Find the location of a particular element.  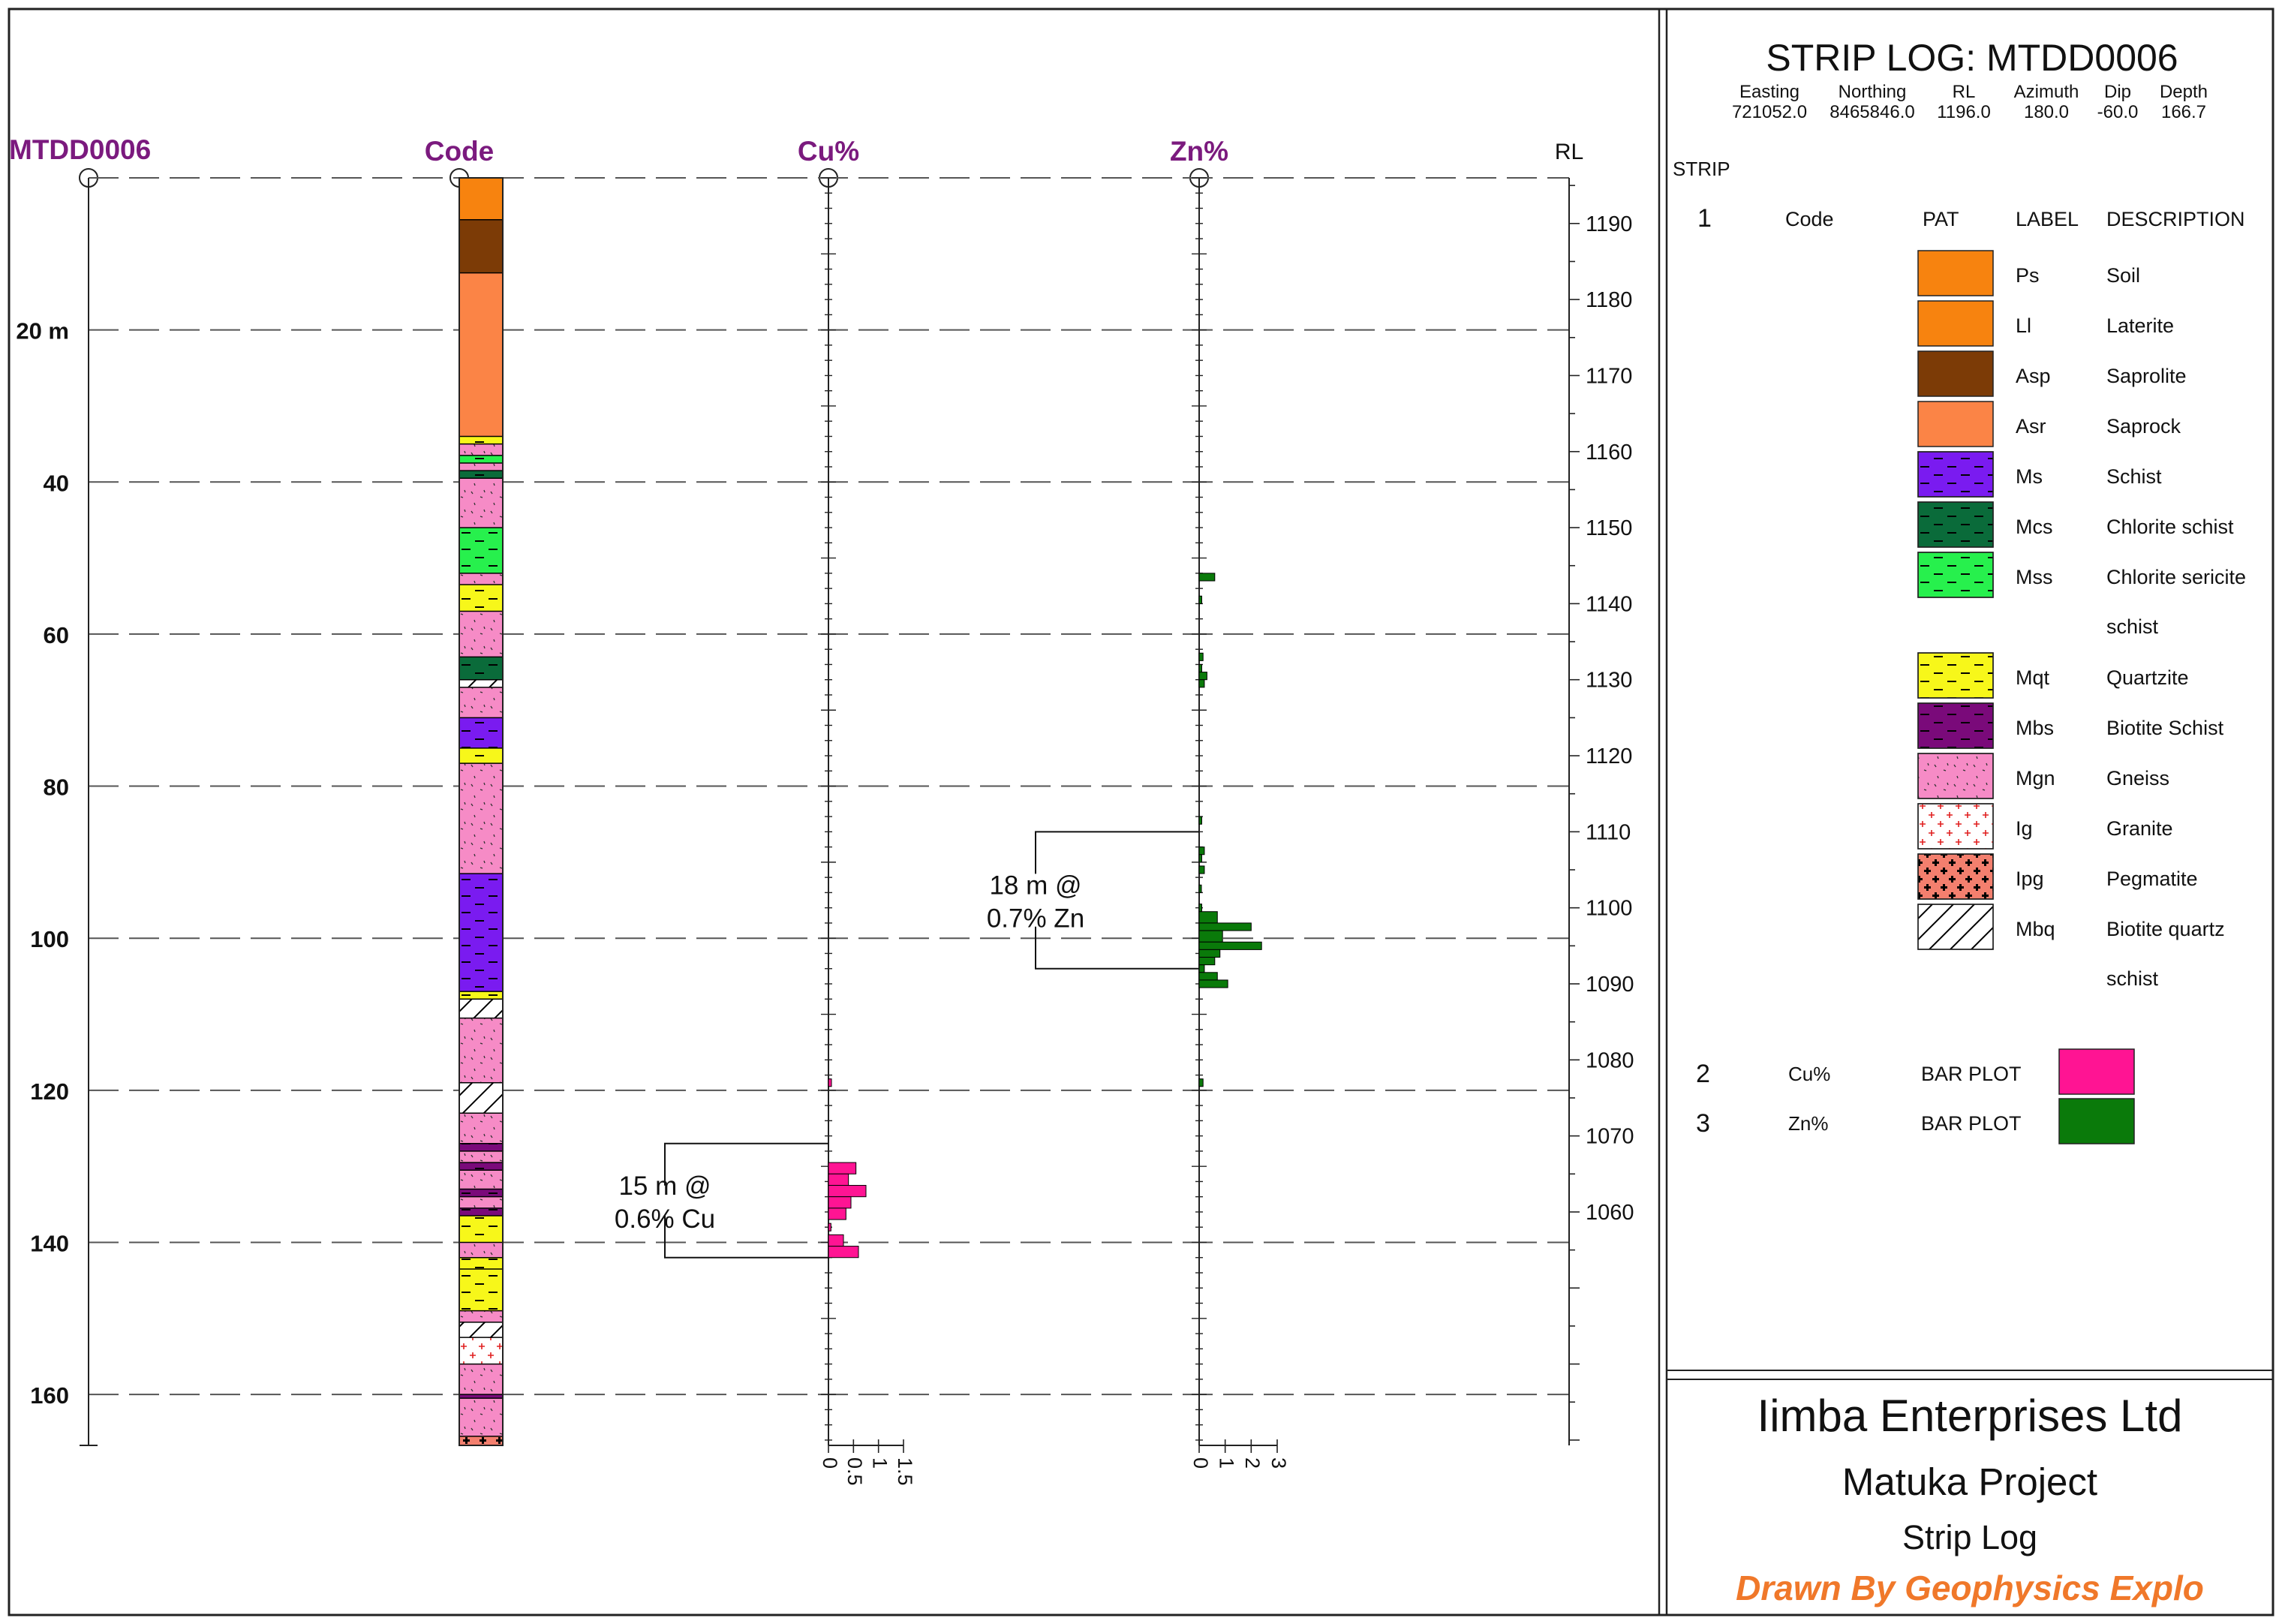

cu-value-tick-label: 0 is located at coordinates (830, 1463).